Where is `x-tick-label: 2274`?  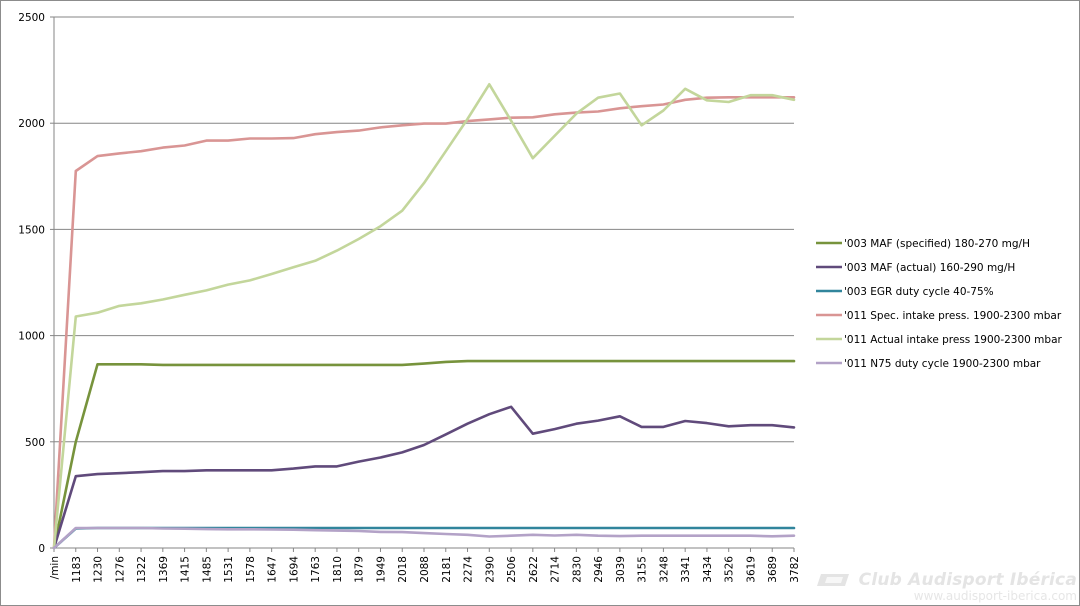 x-tick-label: 2274 is located at coordinates (469, 569).